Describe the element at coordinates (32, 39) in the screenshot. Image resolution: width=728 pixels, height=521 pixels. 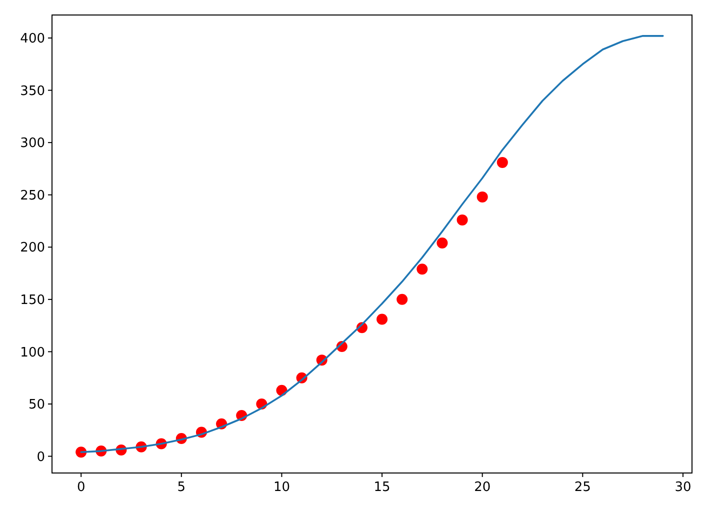
I see `y-tick-label: 400` at that location.